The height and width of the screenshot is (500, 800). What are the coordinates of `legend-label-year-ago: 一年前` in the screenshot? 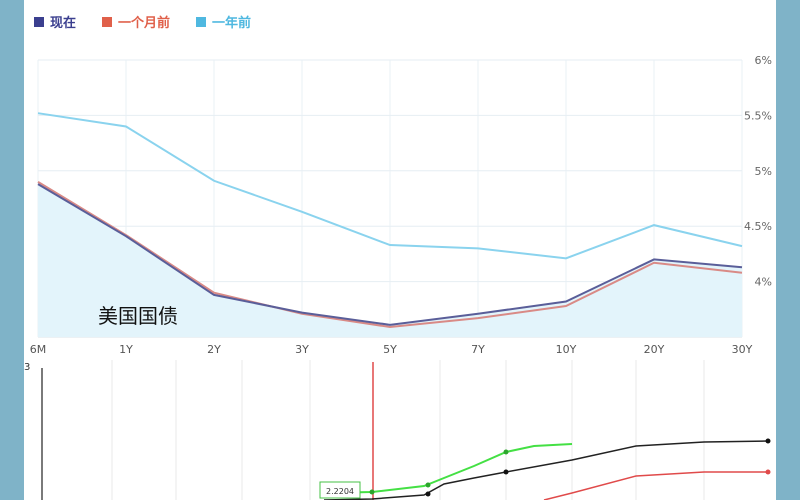 It's located at (232, 23).